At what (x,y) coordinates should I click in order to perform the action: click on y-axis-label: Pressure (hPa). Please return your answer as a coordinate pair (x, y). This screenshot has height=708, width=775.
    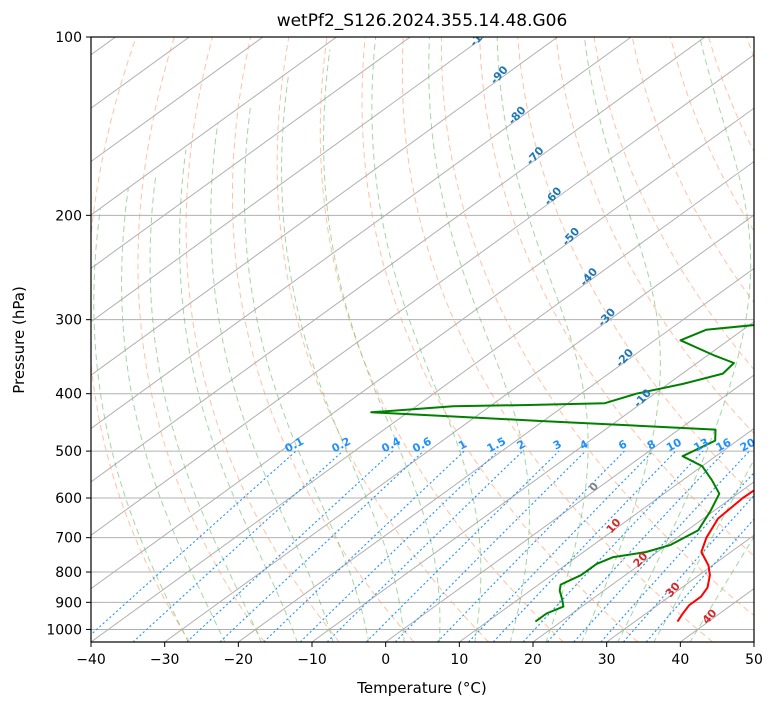
    Looking at the image, I should click on (19, 340).